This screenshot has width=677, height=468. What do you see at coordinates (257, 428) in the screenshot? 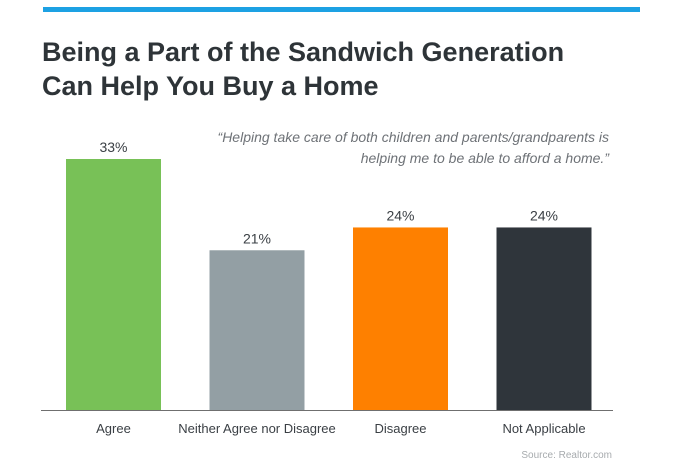
I see `category-label: Neither Agree nor Disagree` at bounding box center [257, 428].